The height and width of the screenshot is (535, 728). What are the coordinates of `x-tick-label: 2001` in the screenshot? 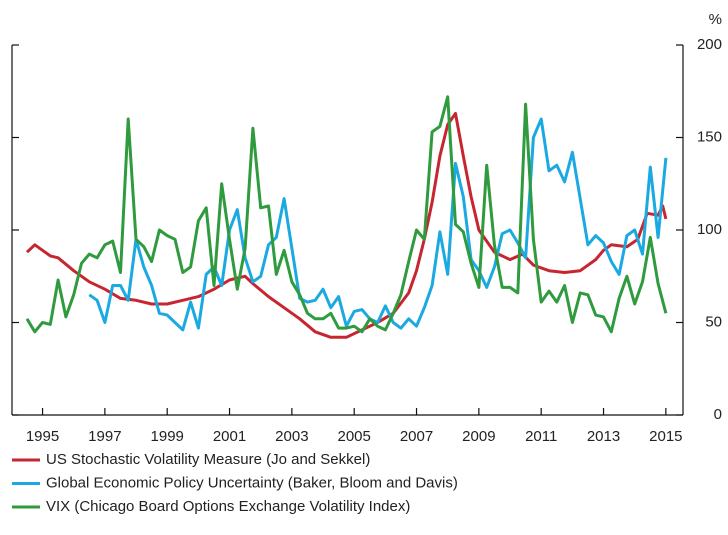 It's located at (229, 436).